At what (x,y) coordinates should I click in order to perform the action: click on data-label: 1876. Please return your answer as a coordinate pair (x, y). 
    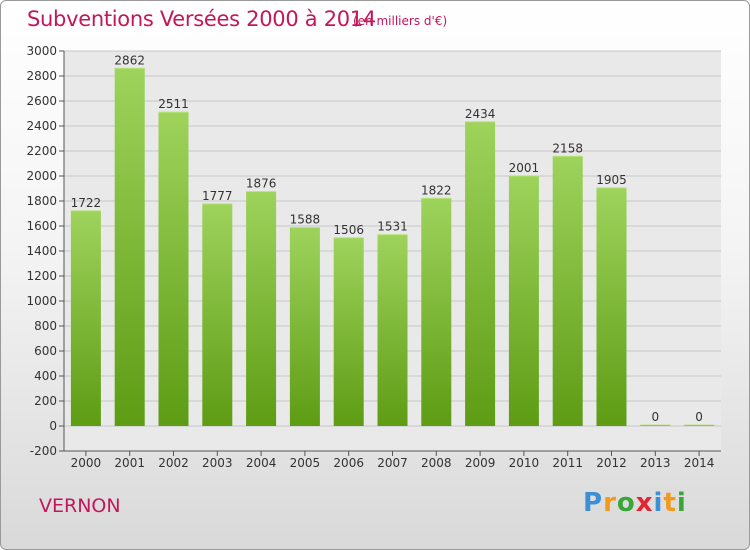
    Looking at the image, I should click on (261, 184).